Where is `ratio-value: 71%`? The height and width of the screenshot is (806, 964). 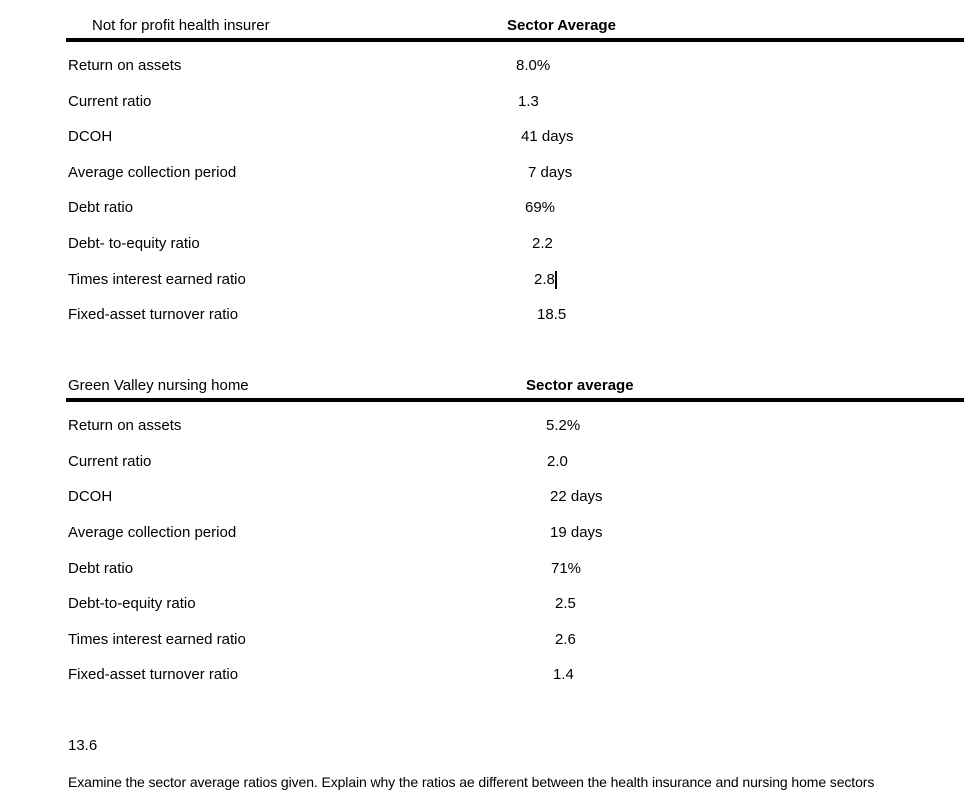
ratio-value: 71% is located at coordinates (566, 568).